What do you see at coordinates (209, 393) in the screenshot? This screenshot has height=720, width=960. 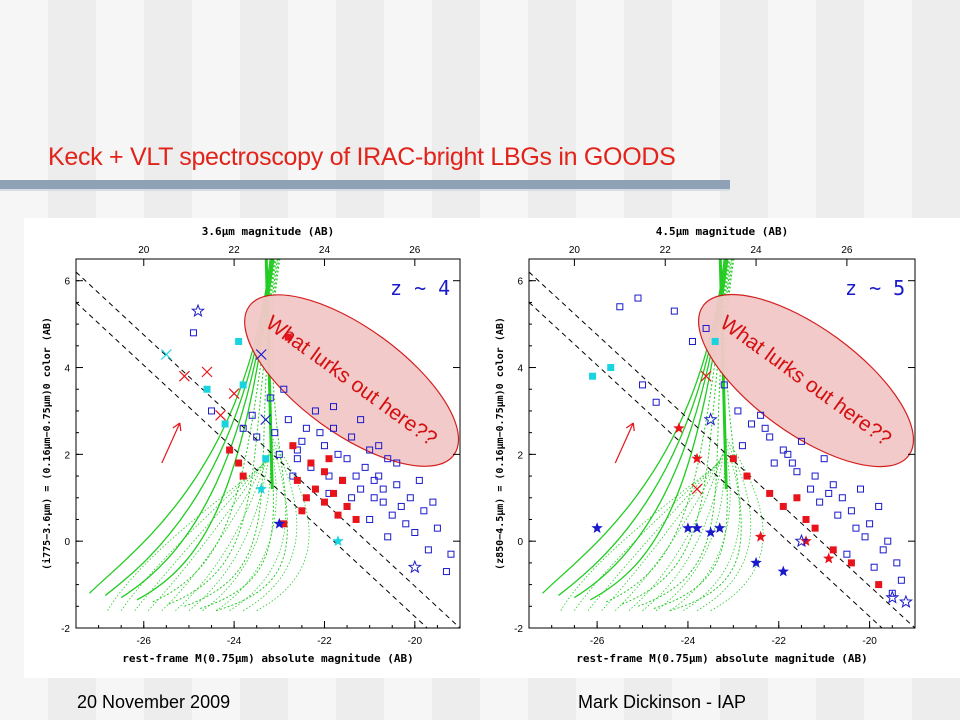 I see `series-red-crosses` at bounding box center [209, 393].